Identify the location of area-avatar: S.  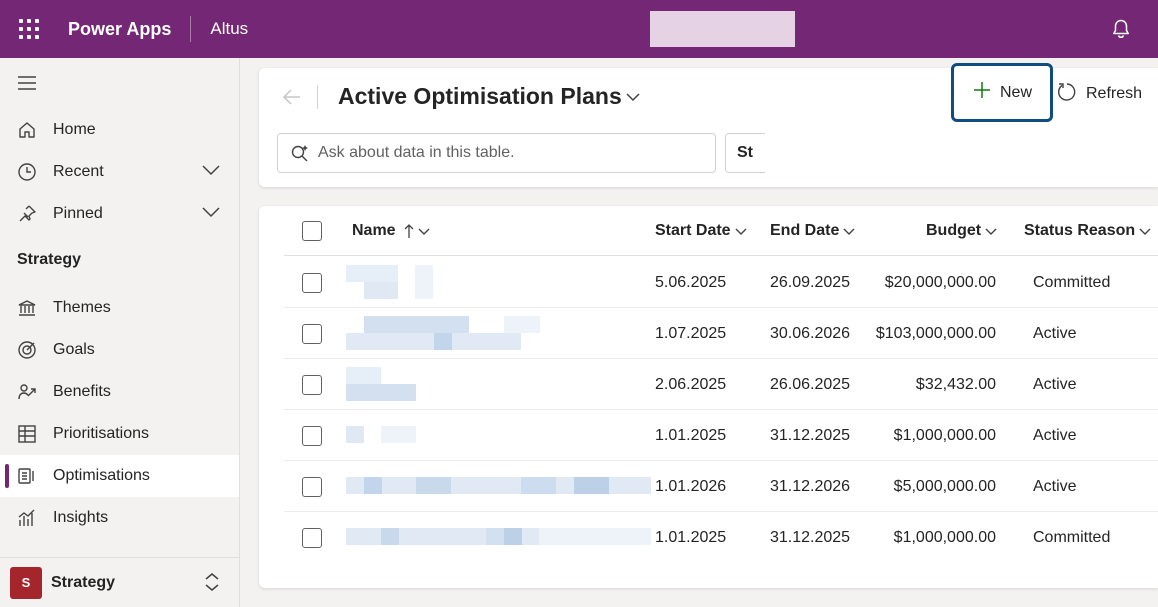
(26, 582).